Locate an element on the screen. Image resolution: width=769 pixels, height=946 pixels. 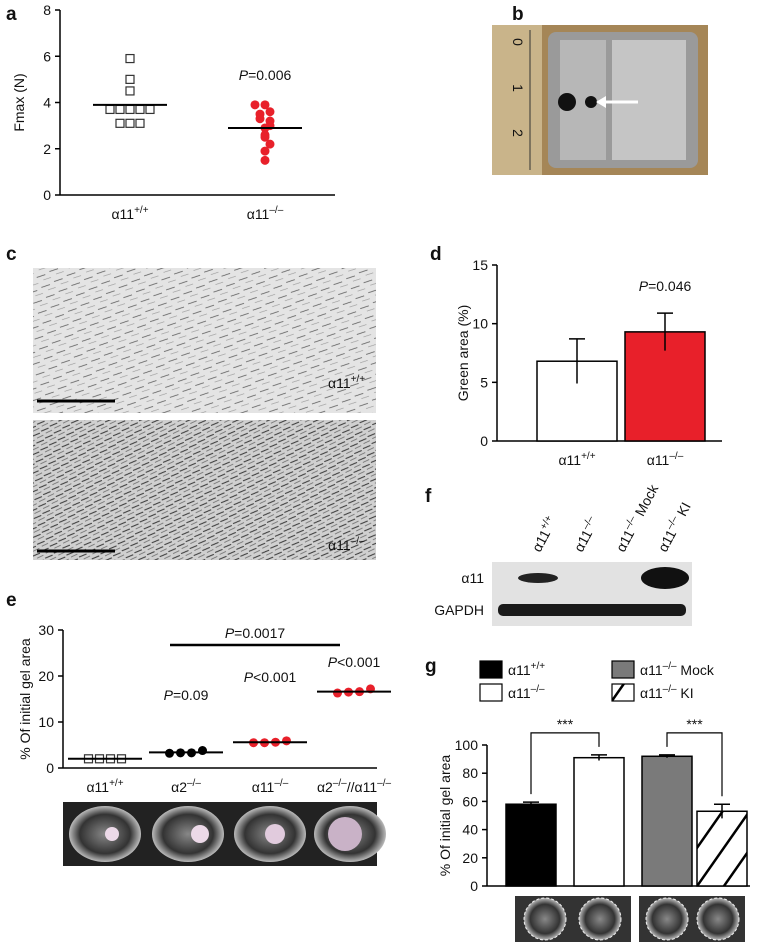
y-axis-label: Green area (%) is located at coordinates (463, 353).